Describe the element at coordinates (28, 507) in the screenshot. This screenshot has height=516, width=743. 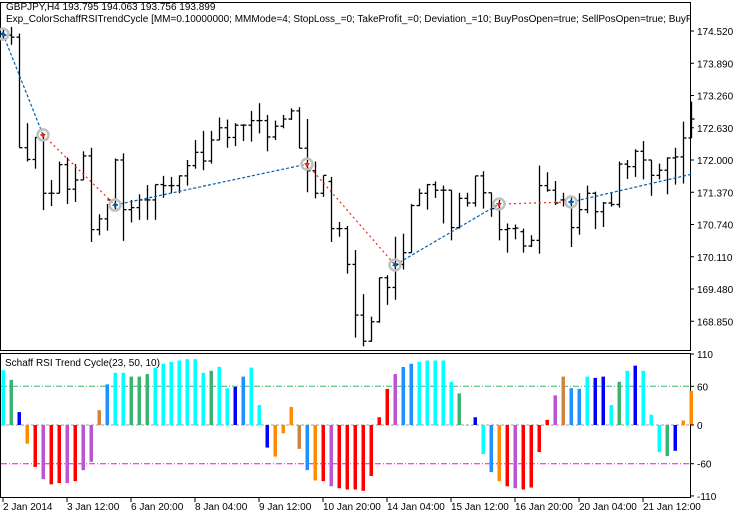
I see `time-axis-label: 2 Jan 2014` at that location.